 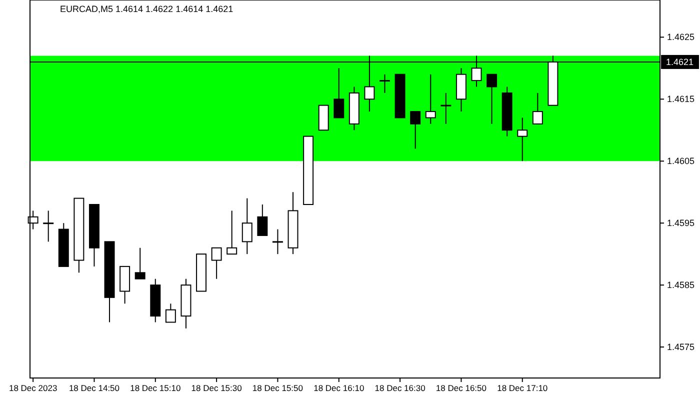 I want to click on x-tick-label: 18 Dec 16:10, so click(x=339, y=388).